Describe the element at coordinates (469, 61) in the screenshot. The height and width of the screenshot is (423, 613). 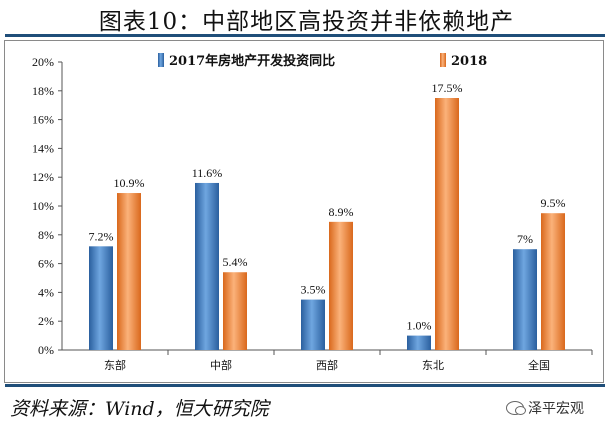
I see `legend-label-2018: 2018` at that location.